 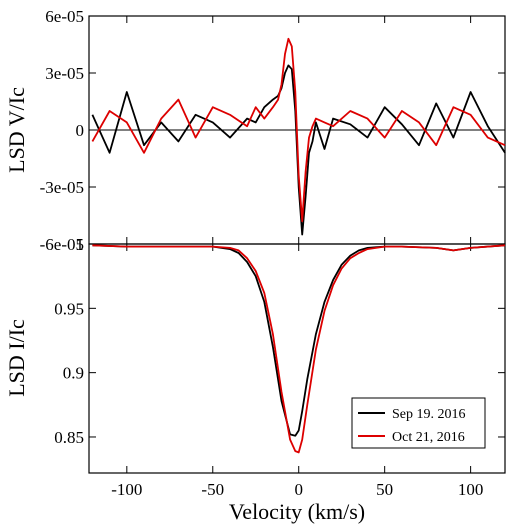 What do you see at coordinates (297, 511) in the screenshot?
I see `x-axis-title: Velocity (km/s)` at bounding box center [297, 511].